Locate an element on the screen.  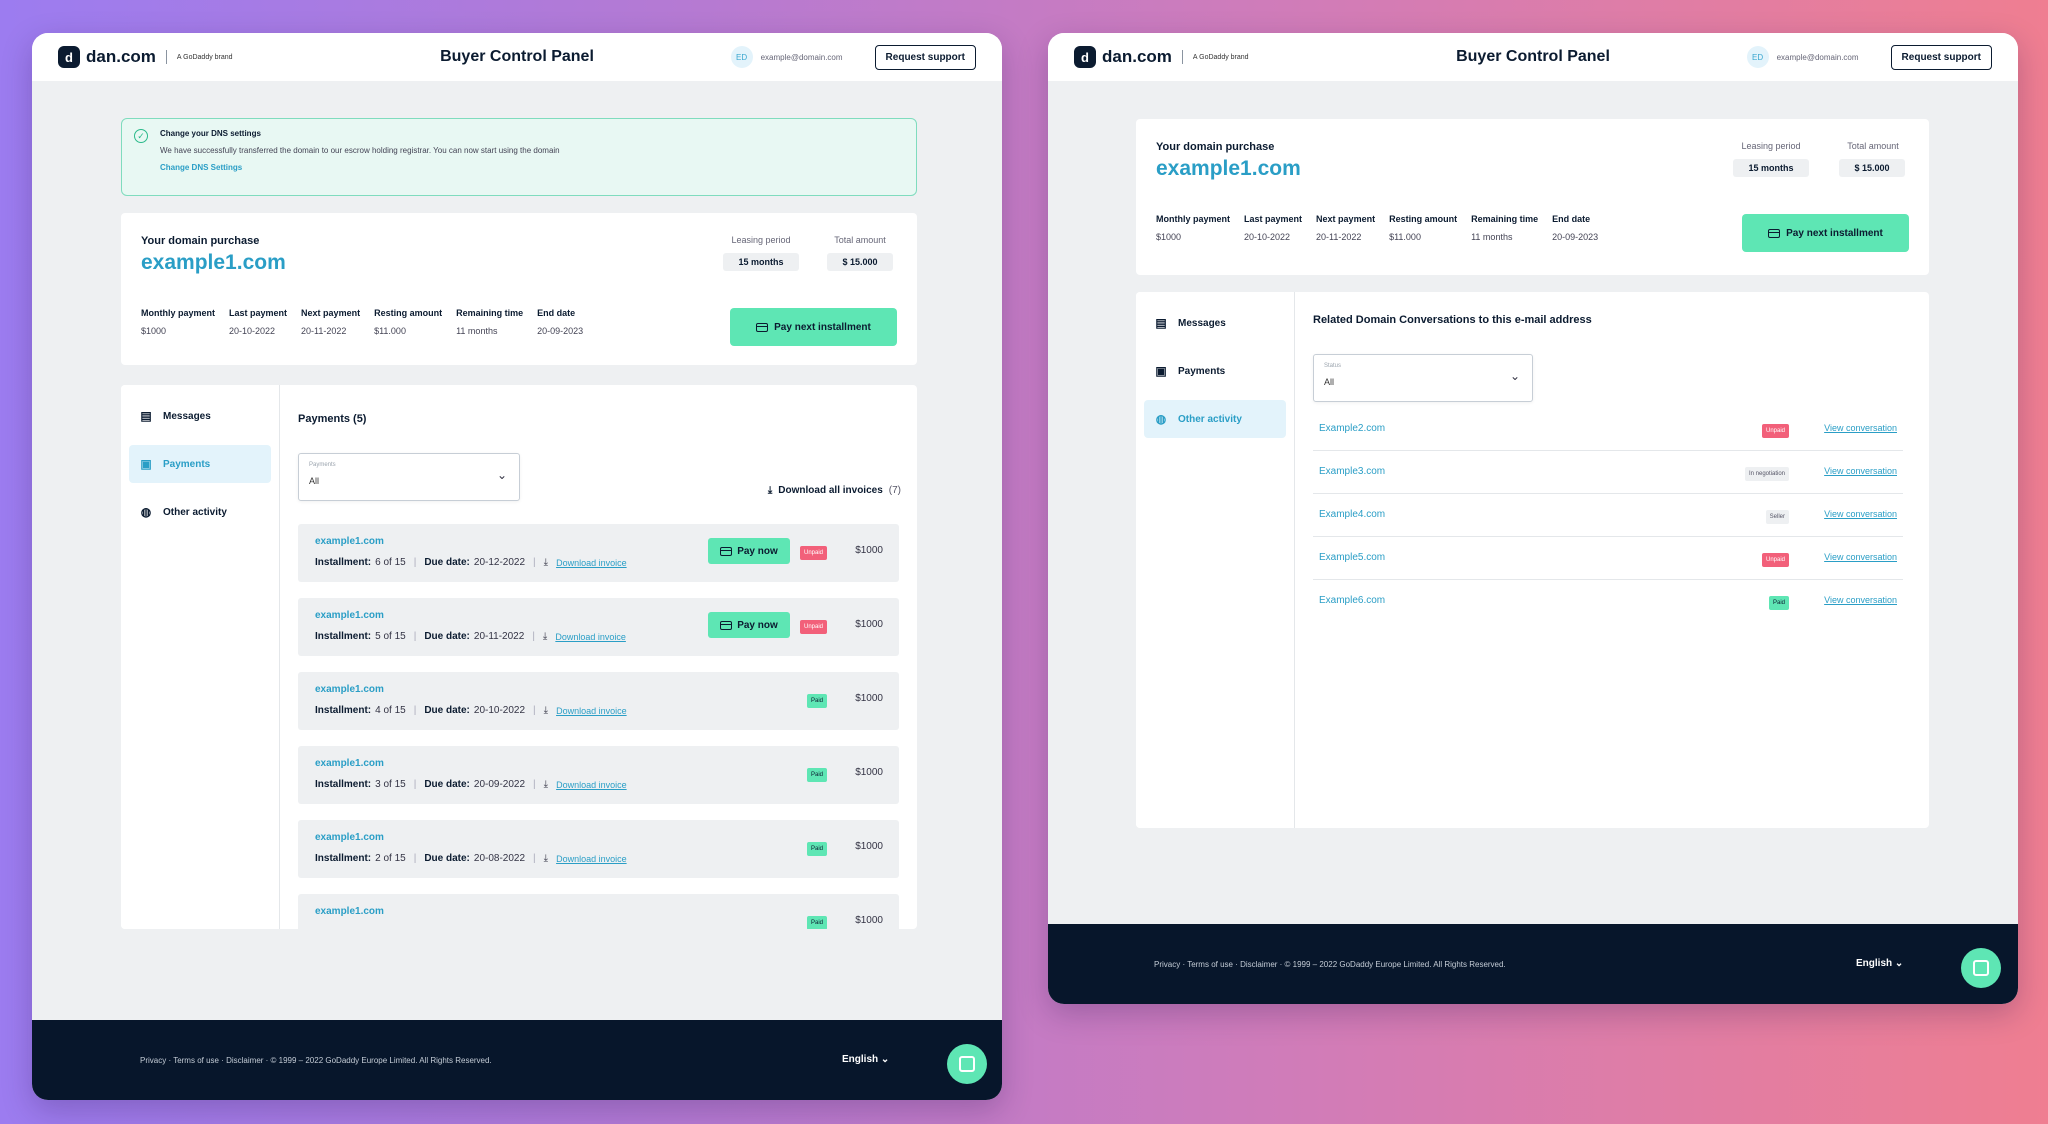
payments-filter-select: Payments All ⌄ is located at coordinates (409, 477).